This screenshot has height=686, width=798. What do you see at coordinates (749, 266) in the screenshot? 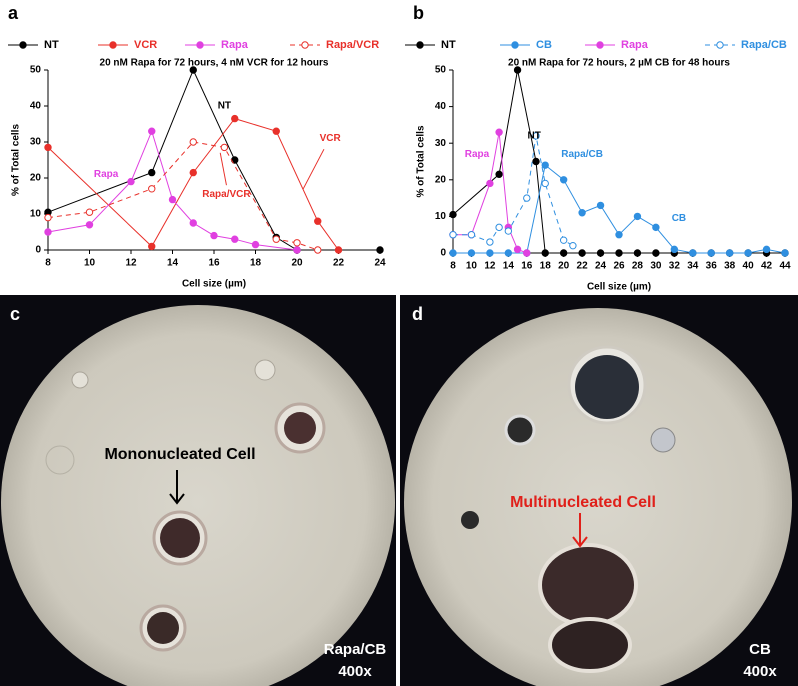
I see `x-tick-label: 40` at bounding box center [749, 266].